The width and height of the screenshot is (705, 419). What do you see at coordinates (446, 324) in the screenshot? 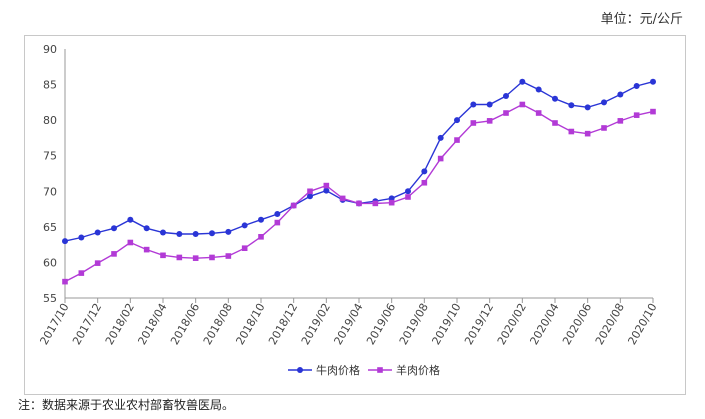
I see `x-tick-label: 2019/10` at bounding box center [446, 324].